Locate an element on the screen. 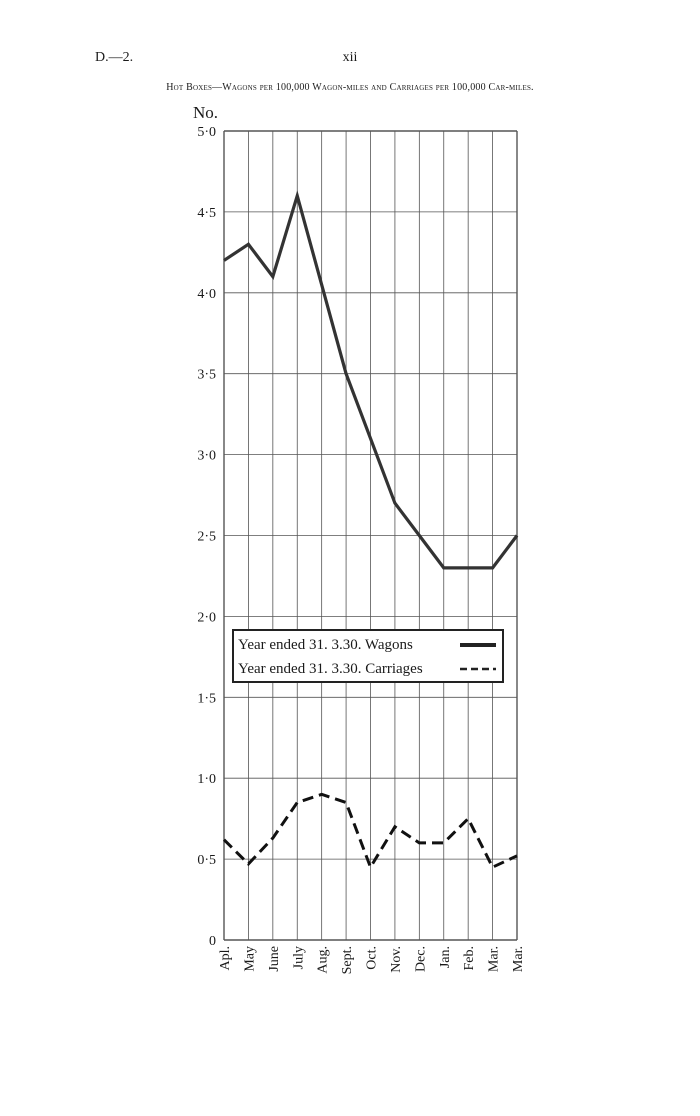 The width and height of the screenshot is (700, 1116). y-tick-label: 5·0 is located at coordinates (206, 132).